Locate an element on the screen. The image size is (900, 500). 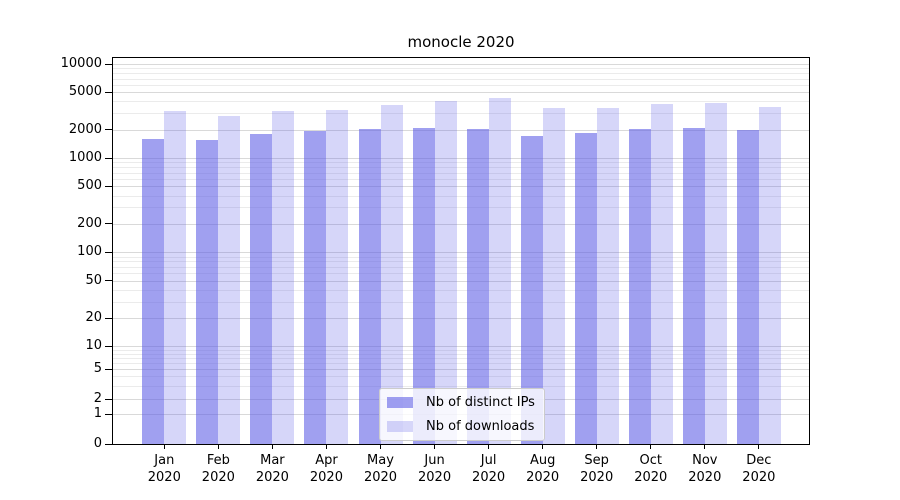
y-tick-label: 5 is located at coordinates (97, 368).